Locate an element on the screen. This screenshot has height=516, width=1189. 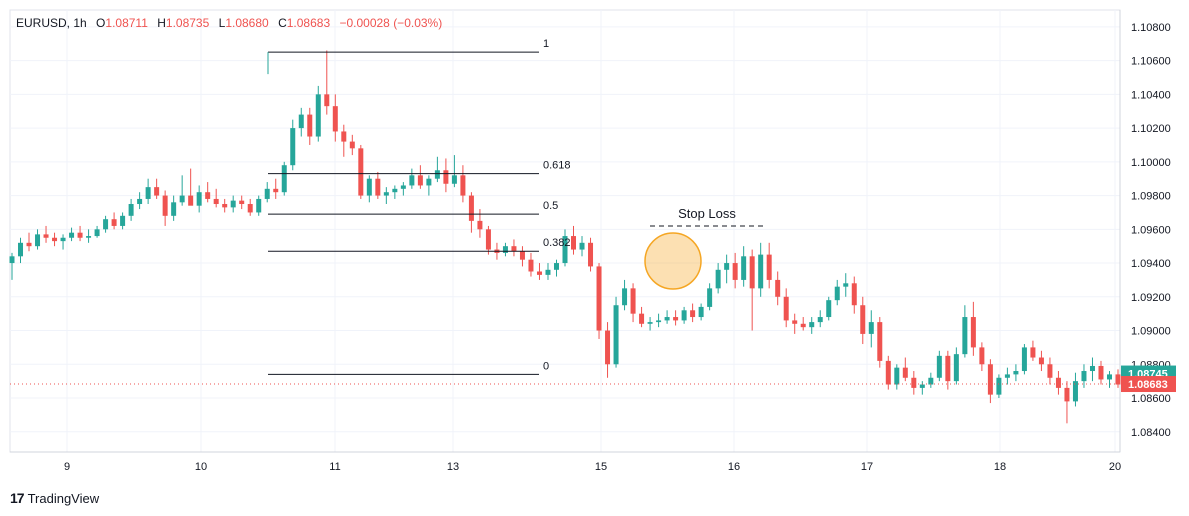
interval-label: 1h is located at coordinates (80, 23).